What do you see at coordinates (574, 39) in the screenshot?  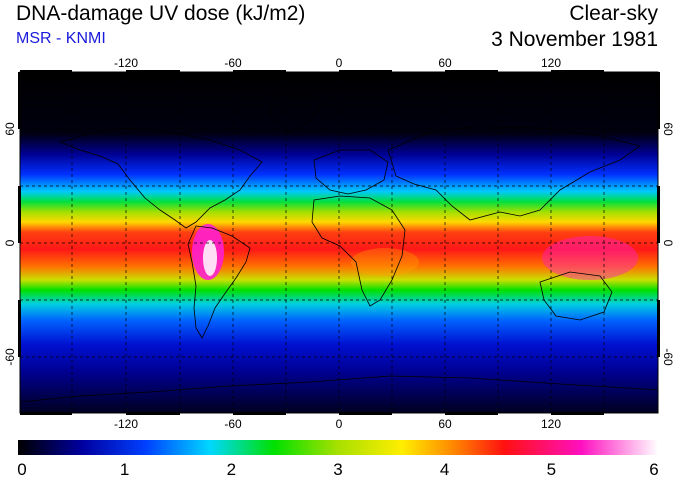 I see `date-label: 3 November 1981` at bounding box center [574, 39].